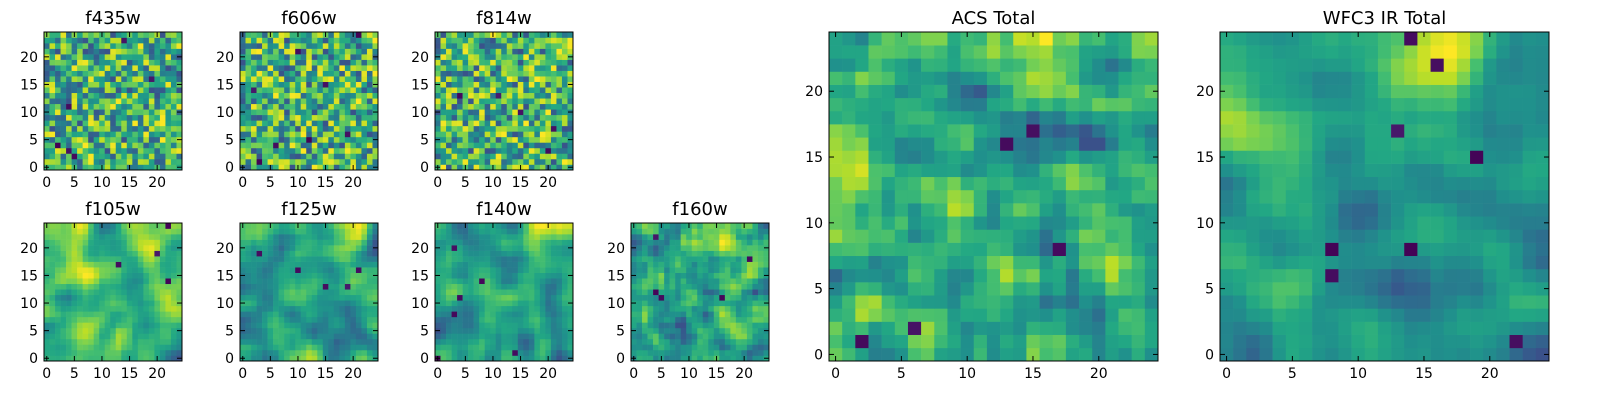 Image resolution: width=1600 pixels, height=400 pixels. Describe the element at coordinates (113, 292) in the screenshot. I see `heatmap-cells` at that location.